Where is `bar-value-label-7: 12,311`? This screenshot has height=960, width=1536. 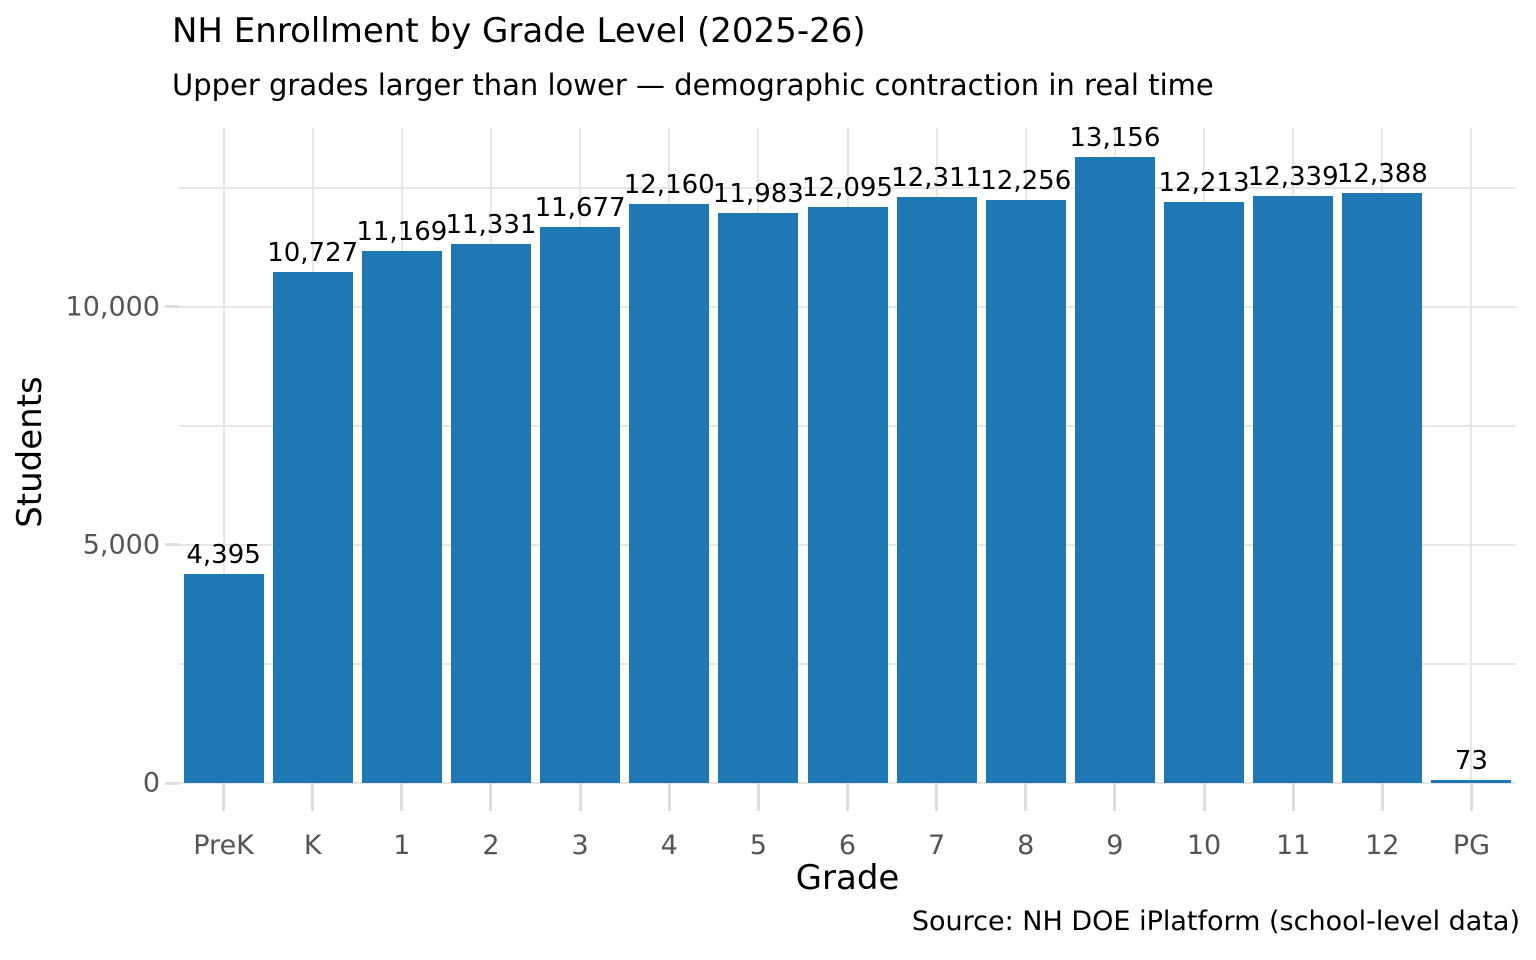
bar-value-label-7: 12,311 is located at coordinates (937, 177).